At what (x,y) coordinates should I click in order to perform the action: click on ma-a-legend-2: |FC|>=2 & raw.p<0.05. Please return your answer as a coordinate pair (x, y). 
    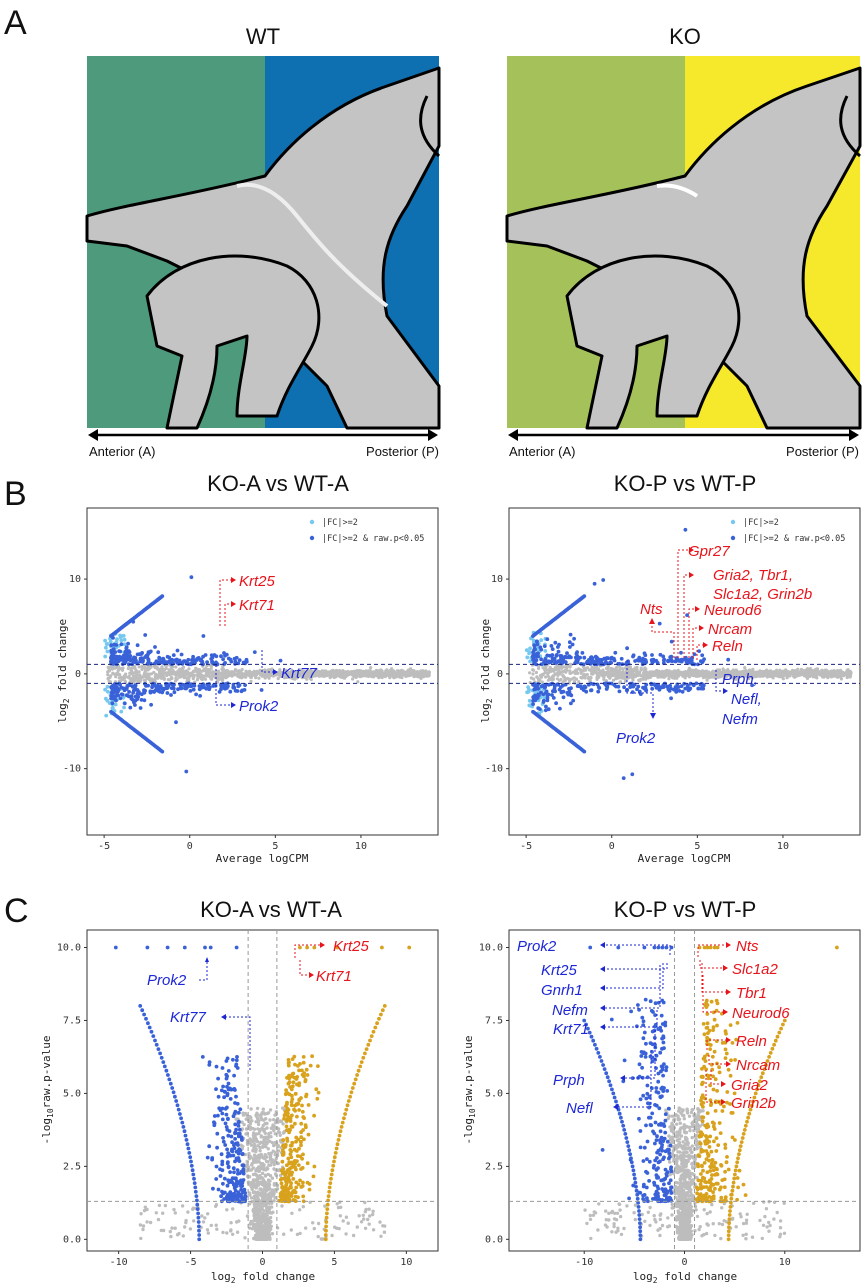
    Looking at the image, I should click on (373, 539).